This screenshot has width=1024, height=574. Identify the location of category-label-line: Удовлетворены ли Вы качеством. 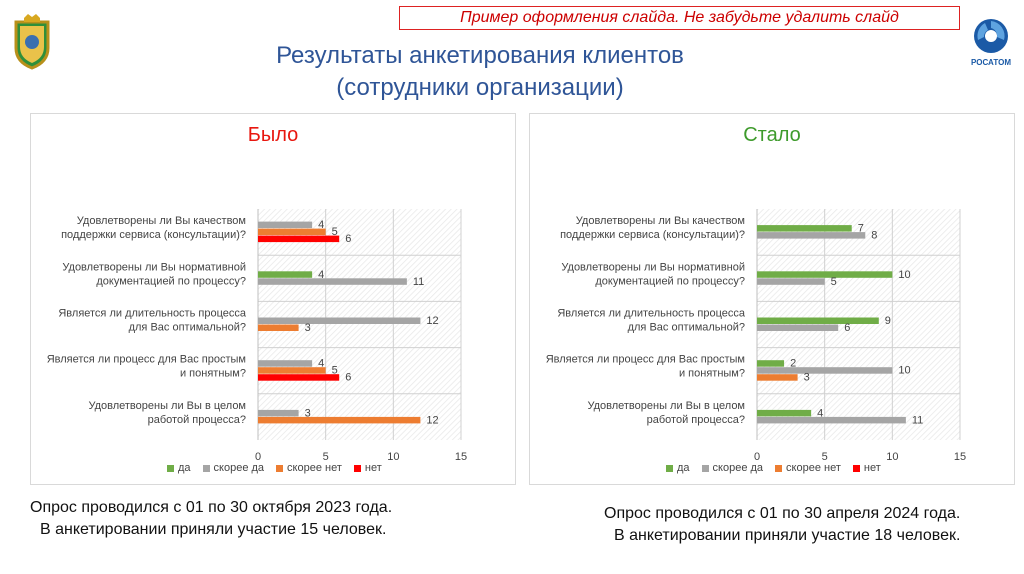
(161, 221).